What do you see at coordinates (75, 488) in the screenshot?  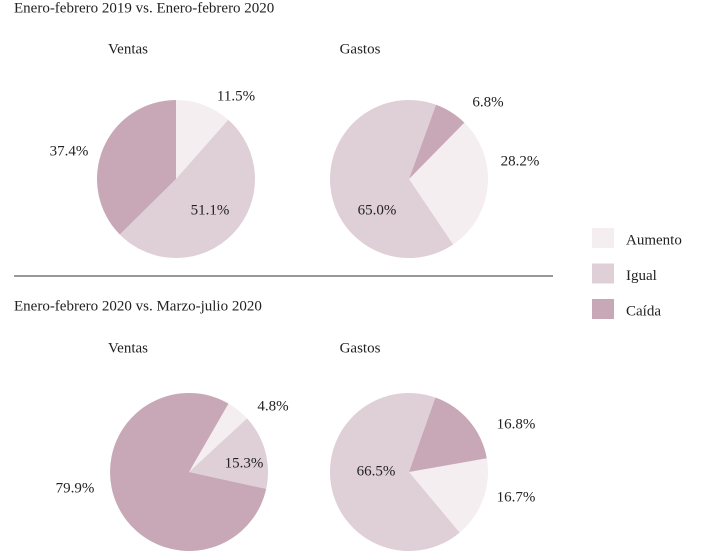 I see `value-label: 79.9%` at bounding box center [75, 488].